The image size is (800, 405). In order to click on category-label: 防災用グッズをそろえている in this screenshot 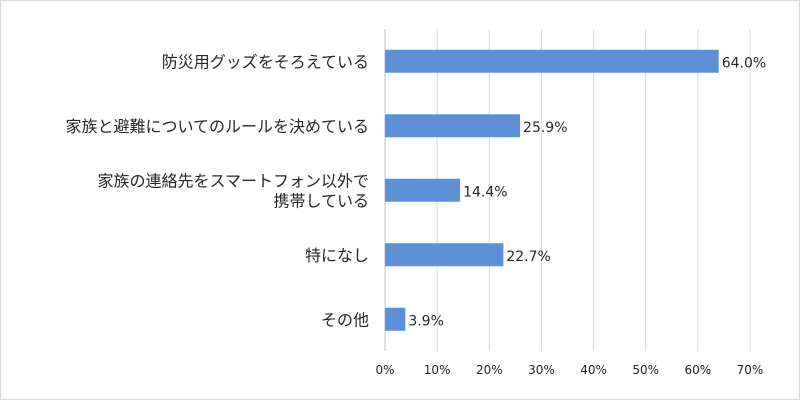, I will do `click(265, 61)`.